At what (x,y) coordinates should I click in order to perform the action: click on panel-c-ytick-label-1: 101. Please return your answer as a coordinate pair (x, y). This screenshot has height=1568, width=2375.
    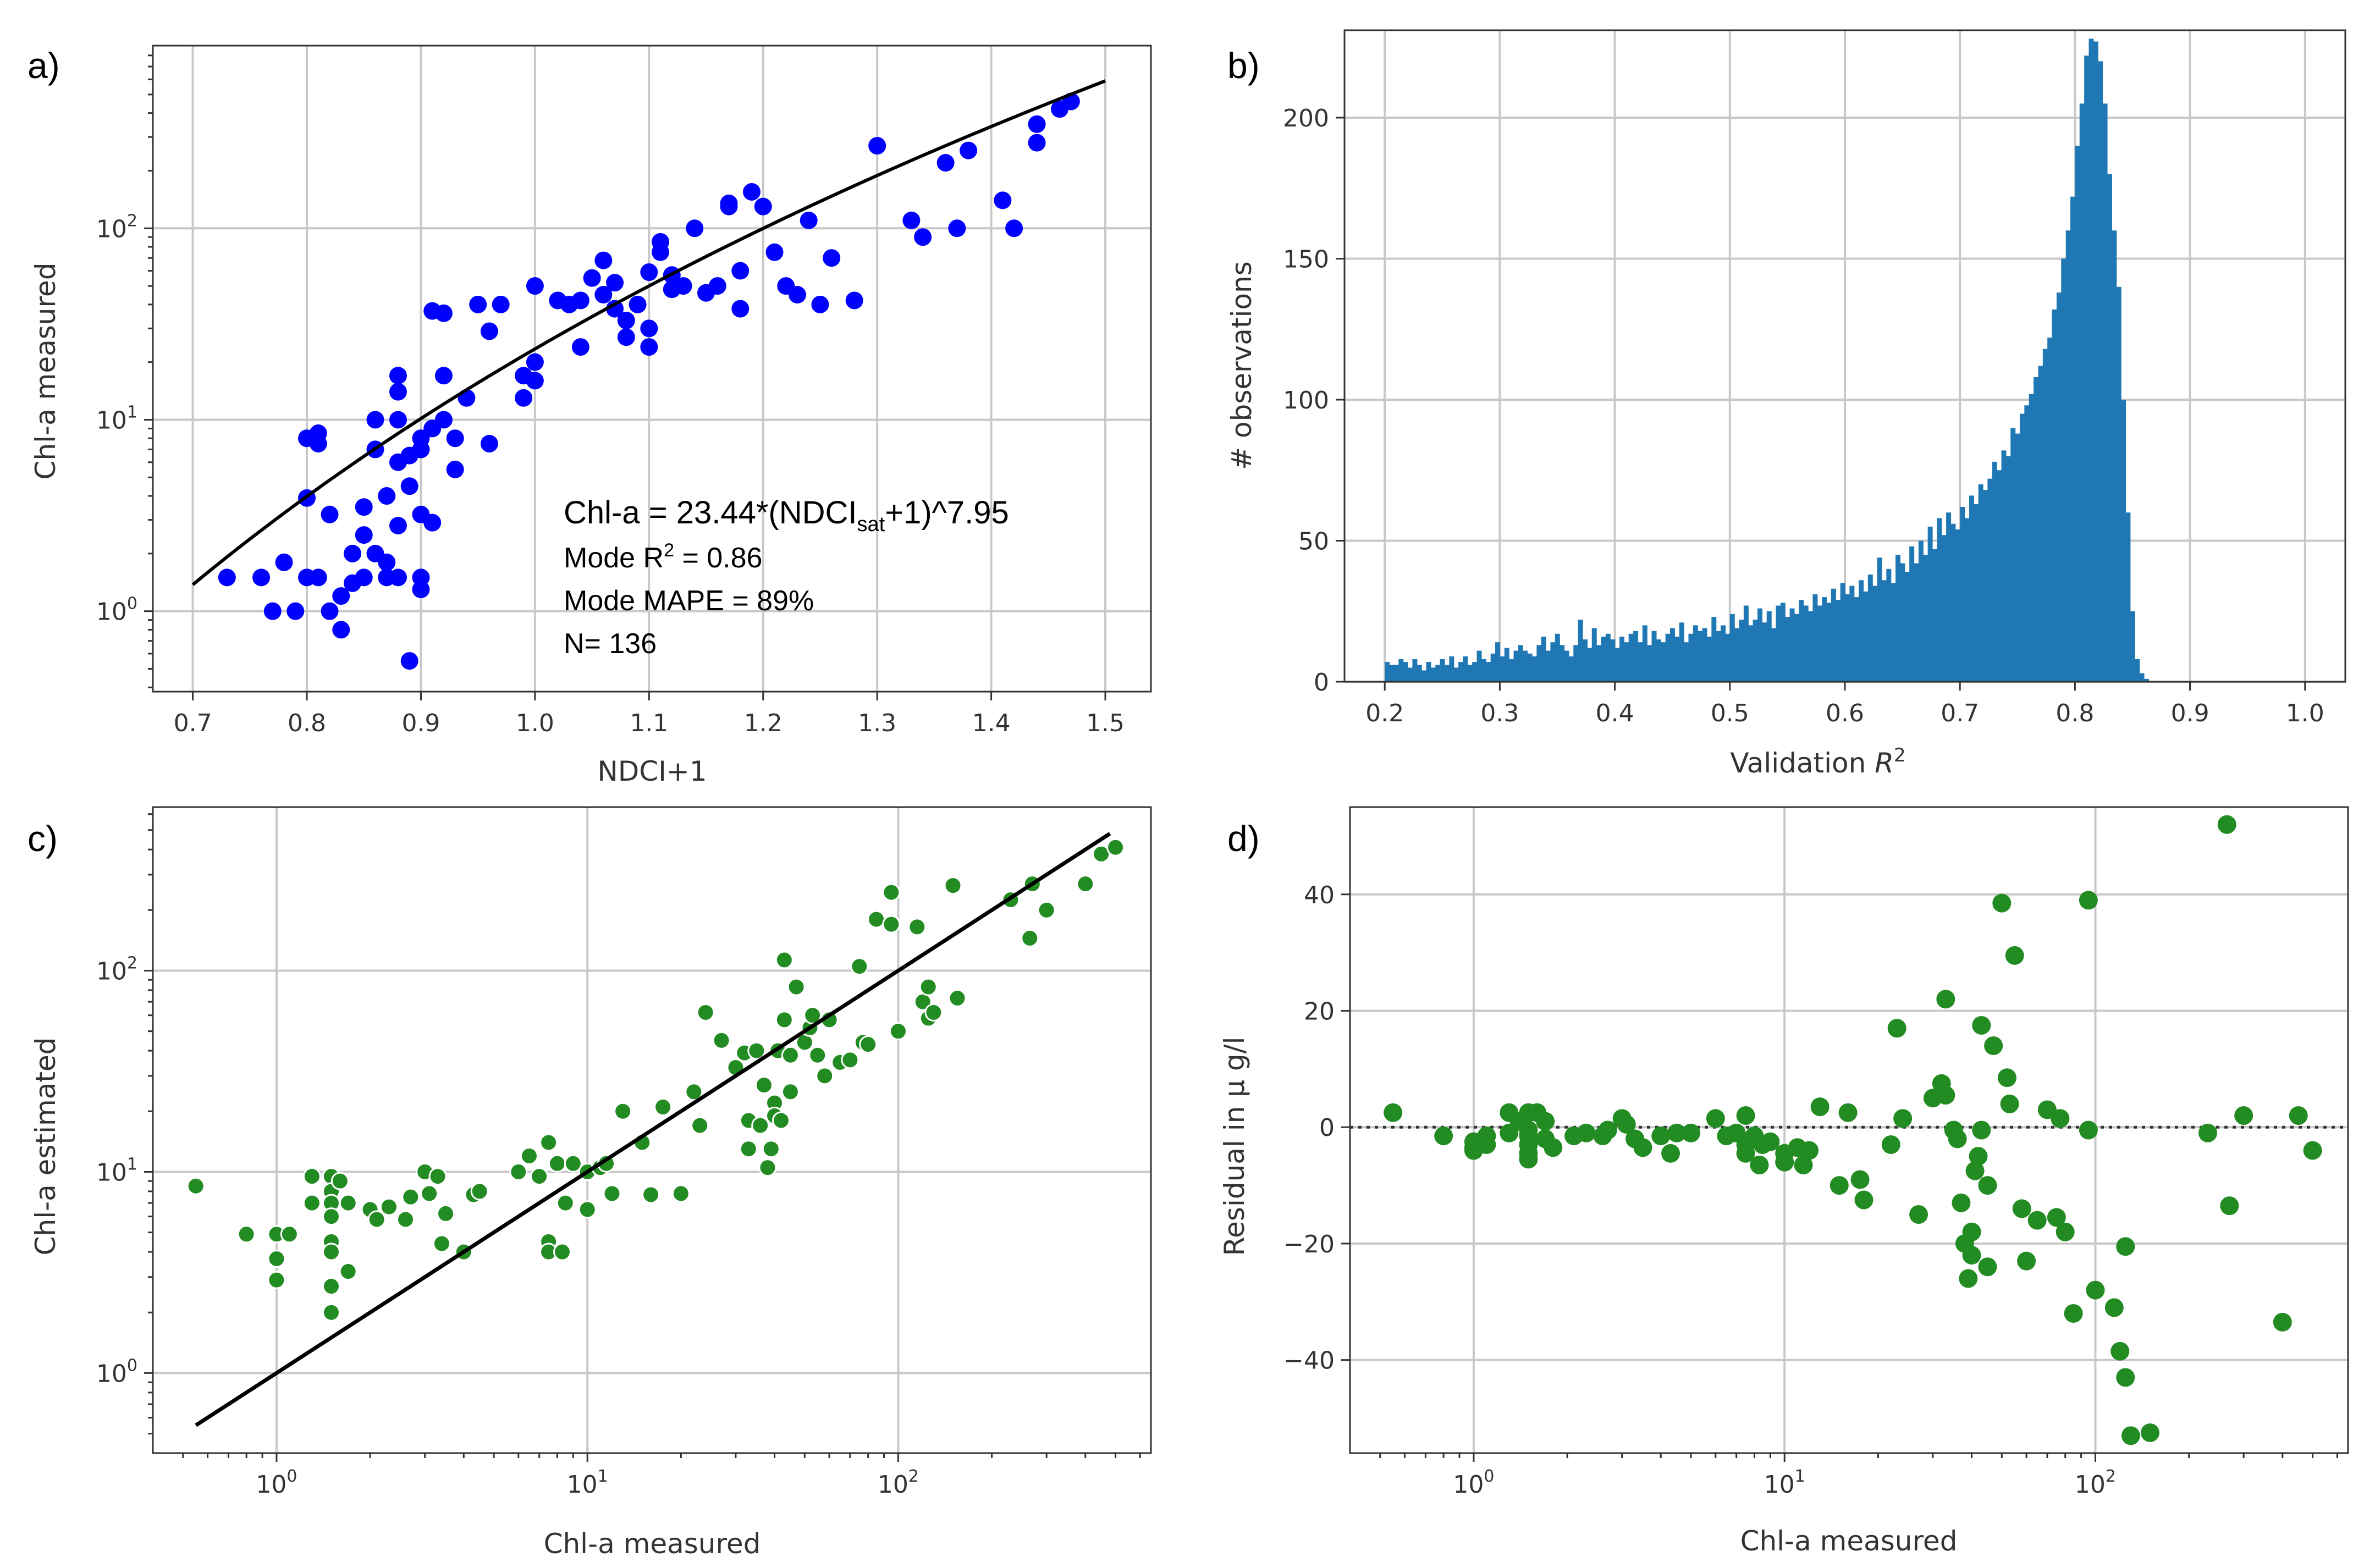
    Looking at the image, I should click on (116, 1170).